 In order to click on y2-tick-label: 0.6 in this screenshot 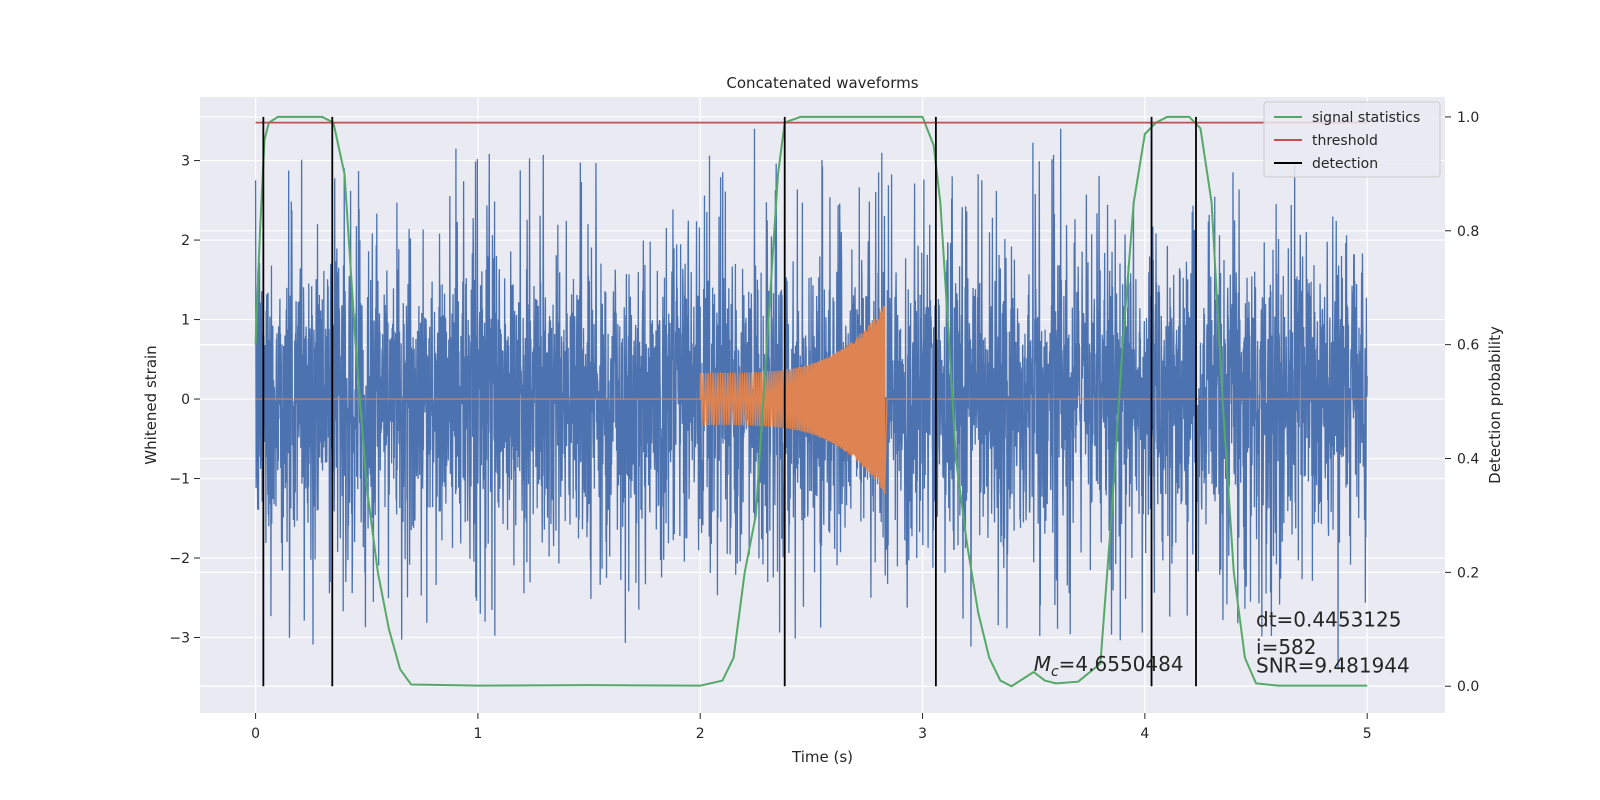, I will do `click(1468, 346)`.